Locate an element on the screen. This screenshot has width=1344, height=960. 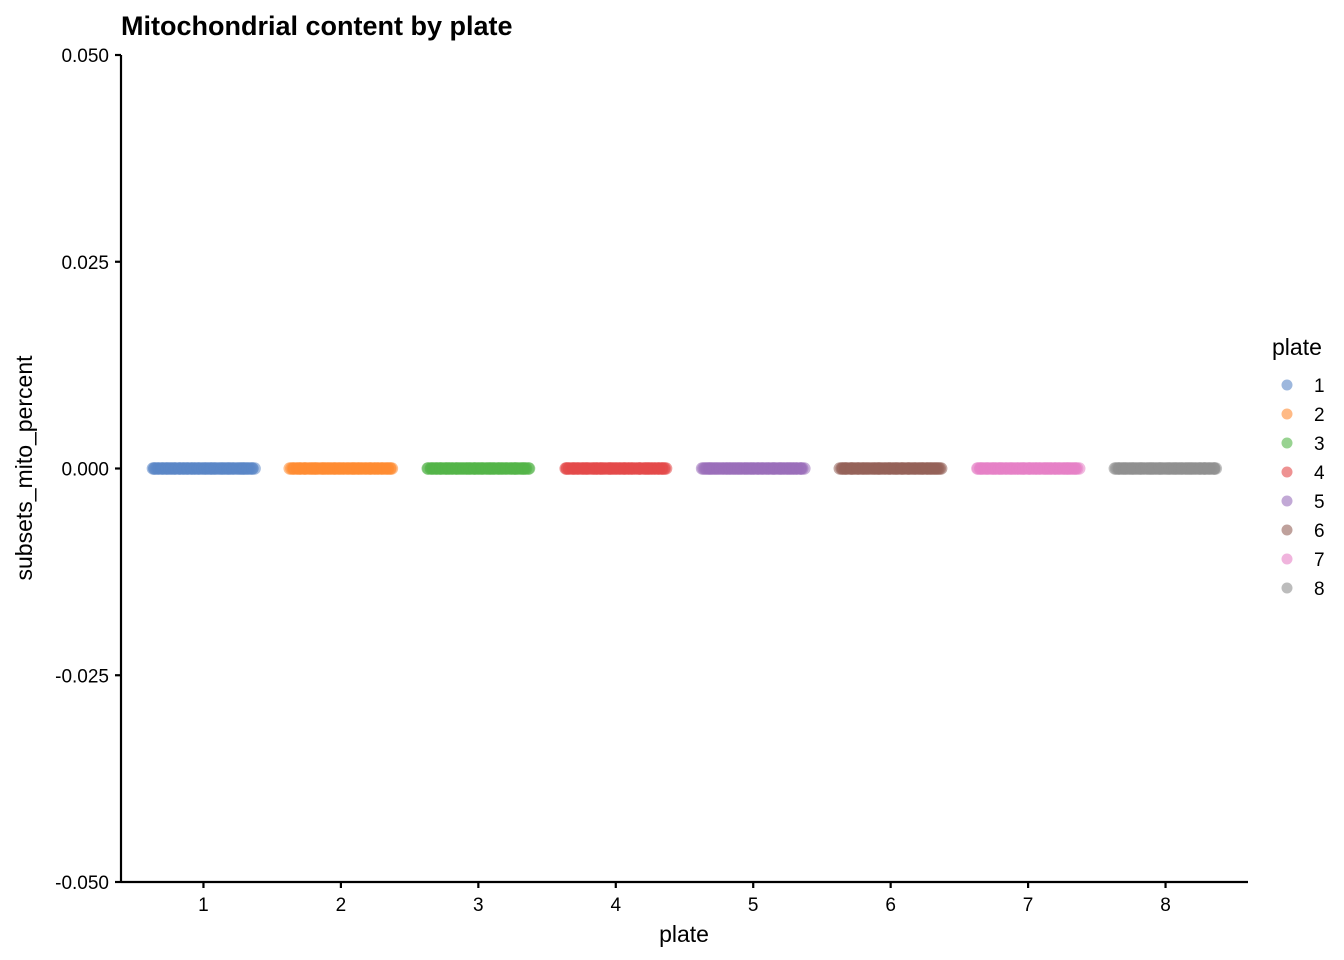
y-axis-ticks: -0.050 -0.025 0.000 0.025 0.050 is located at coordinates (88, 470).